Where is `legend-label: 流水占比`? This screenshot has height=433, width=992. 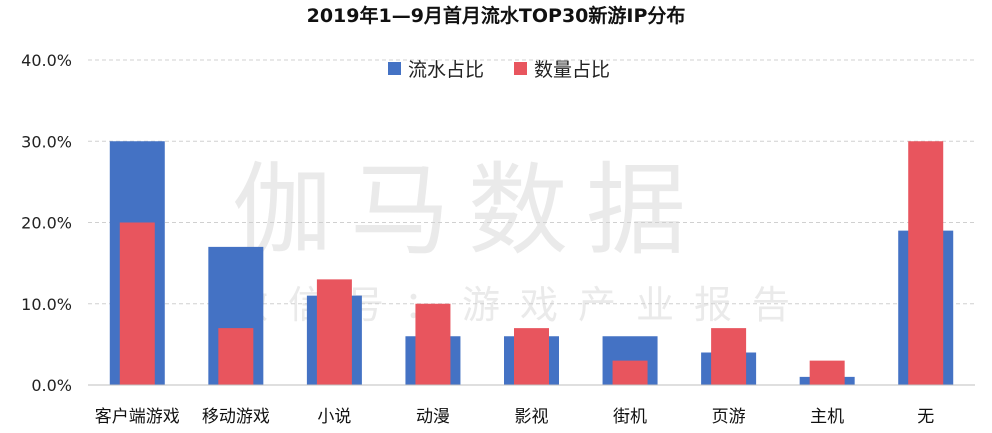 legend-label: 流水占比 is located at coordinates (446, 70).